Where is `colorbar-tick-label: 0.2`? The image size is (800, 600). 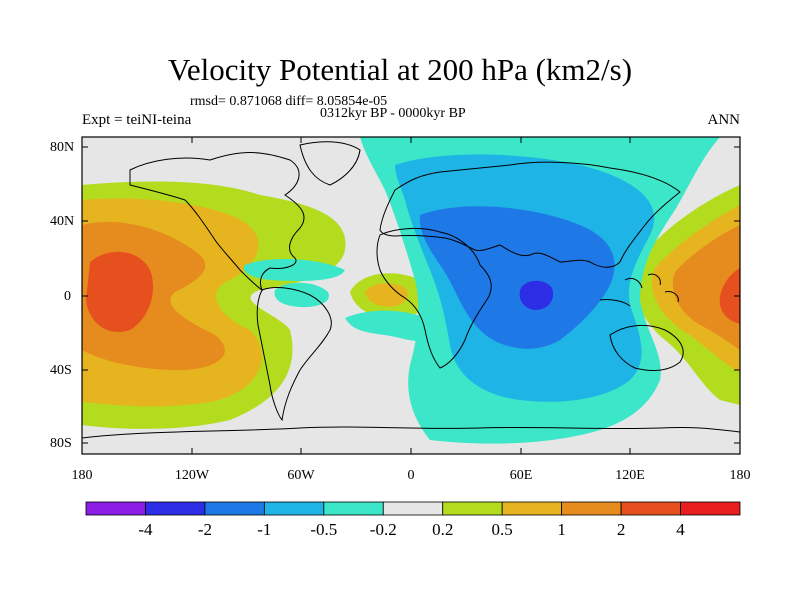
colorbar-tick-label: 0.2 is located at coordinates (443, 529).